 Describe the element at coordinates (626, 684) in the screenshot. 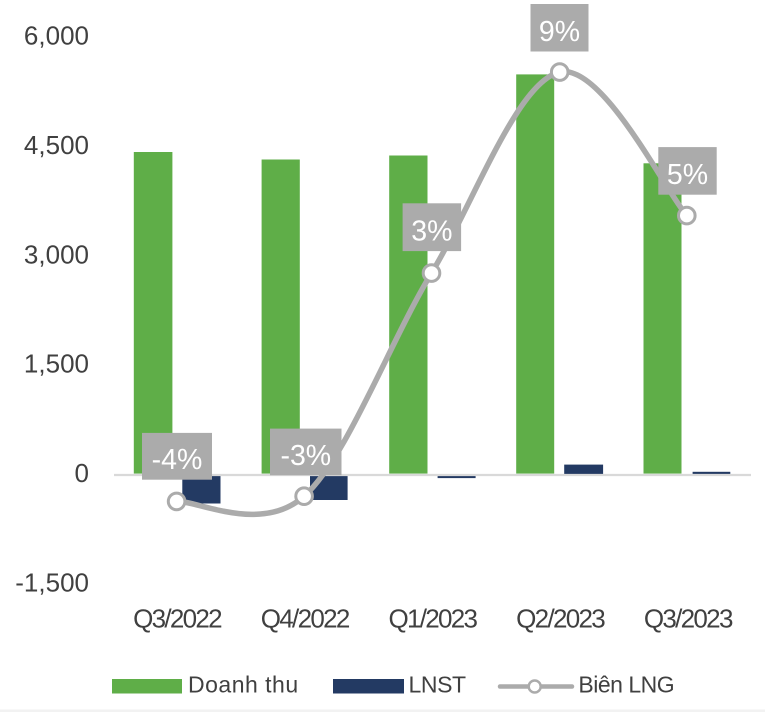

I see `svg-text: Biên LNG` at that location.